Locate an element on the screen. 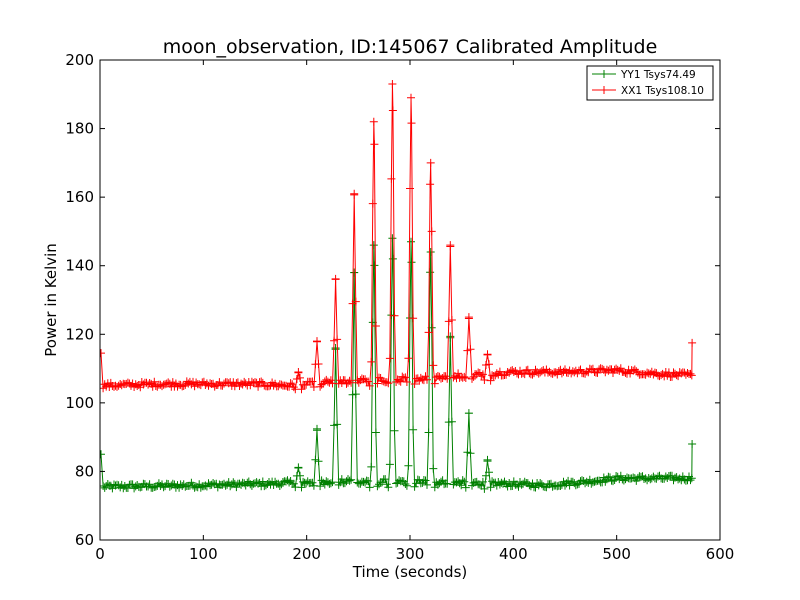 This screenshot has width=800, height=600. y-tick-label: 140 is located at coordinates (79, 266).